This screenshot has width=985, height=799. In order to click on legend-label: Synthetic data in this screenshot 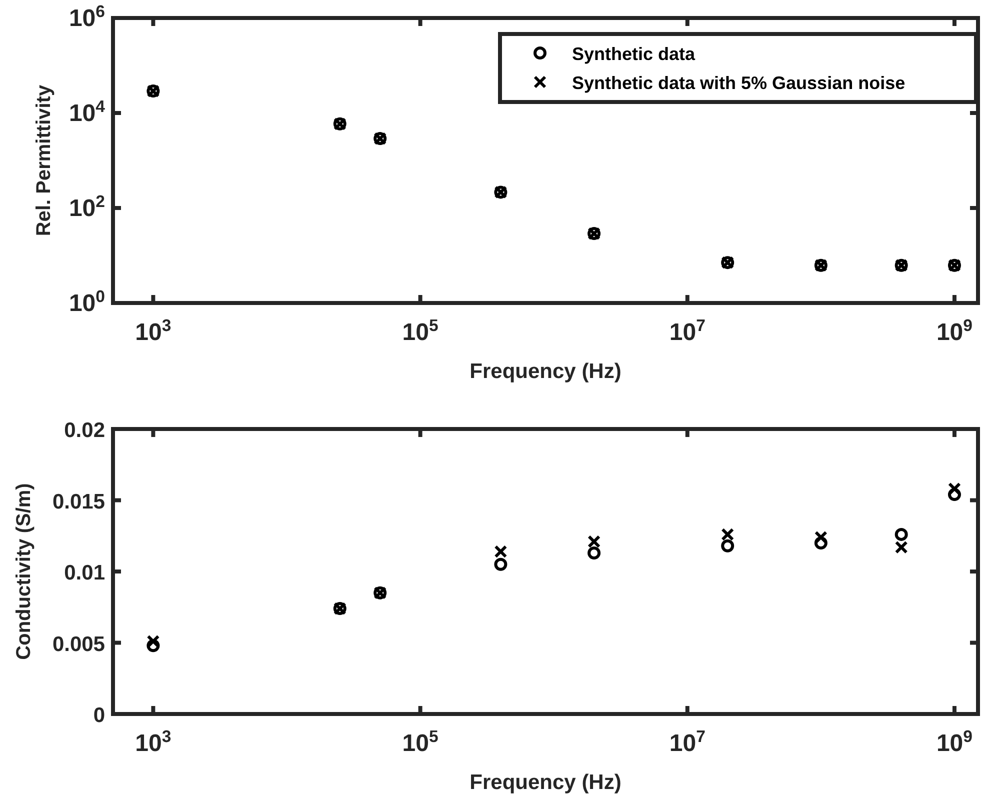, I will do `click(634, 54)`.